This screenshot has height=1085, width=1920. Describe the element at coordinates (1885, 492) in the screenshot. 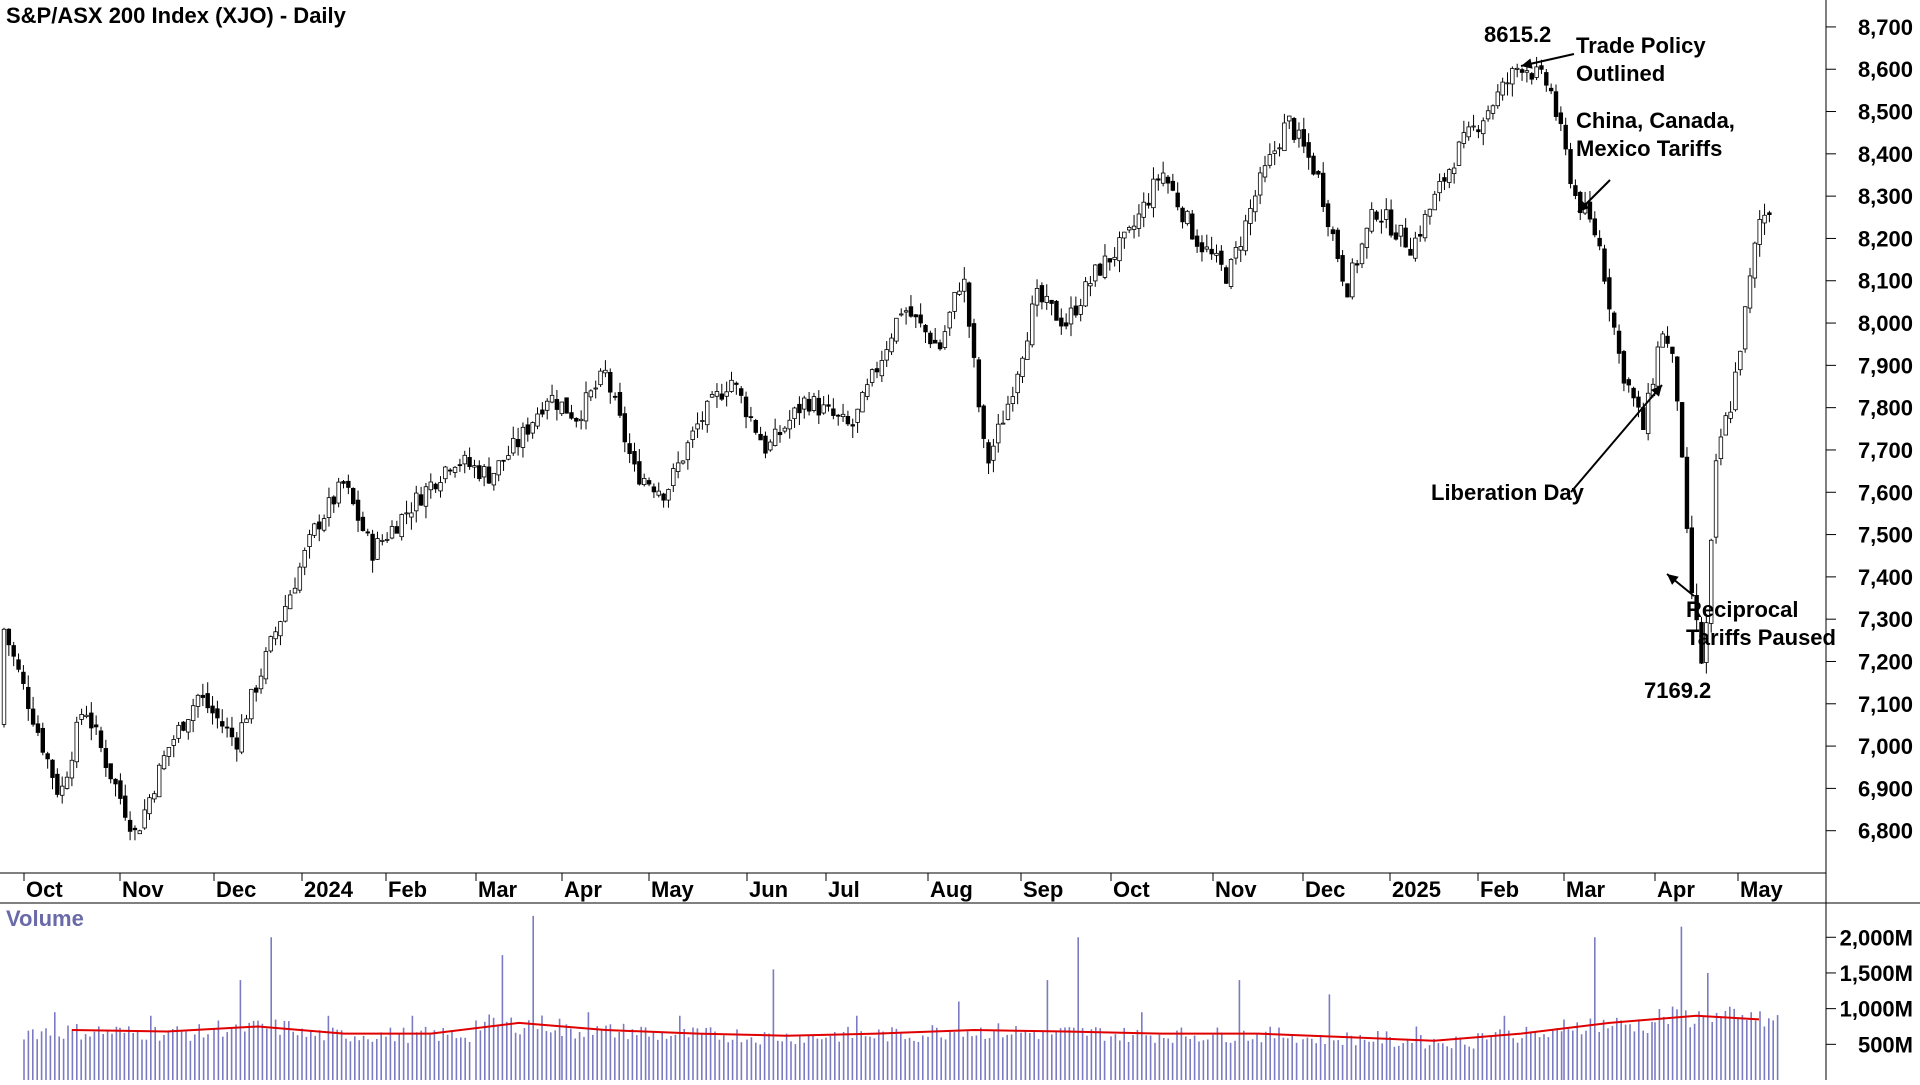

I see `price-tick-label: 7,600` at that location.